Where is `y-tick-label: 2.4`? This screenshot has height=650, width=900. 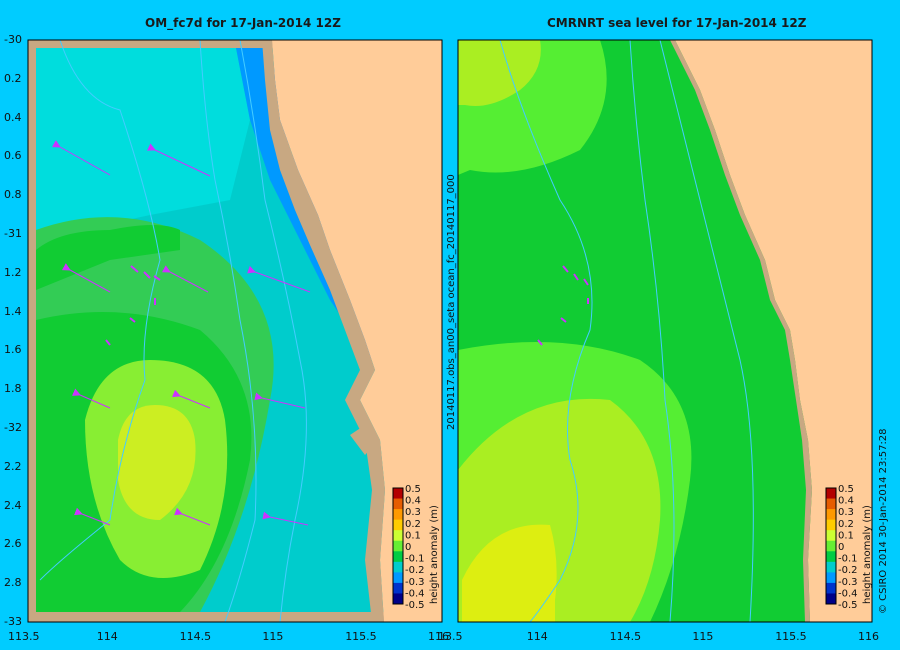 y-tick-label: 2.4 is located at coordinates (13, 505).